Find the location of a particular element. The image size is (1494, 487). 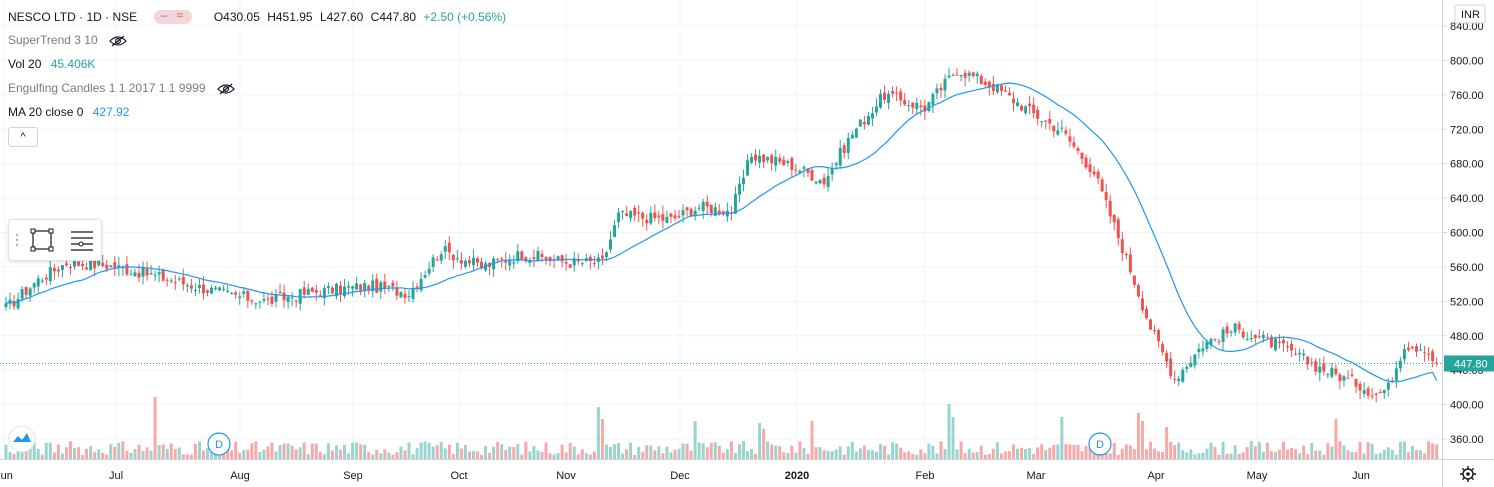

currency-badge: INR is located at coordinates (1470, 14).